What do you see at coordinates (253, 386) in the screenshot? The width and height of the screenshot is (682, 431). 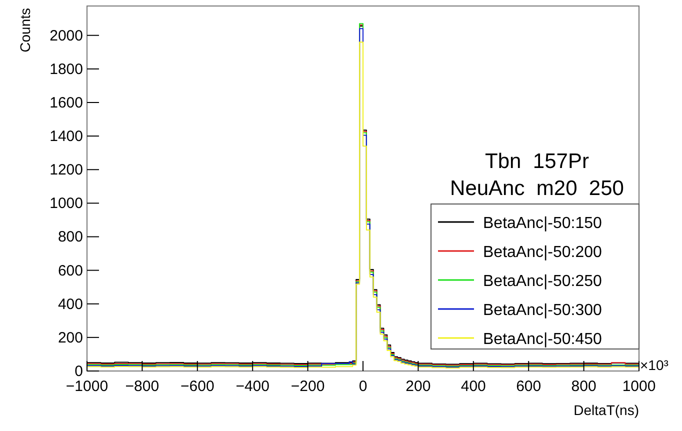 I see `x-tick-label: −400` at bounding box center [253, 386].